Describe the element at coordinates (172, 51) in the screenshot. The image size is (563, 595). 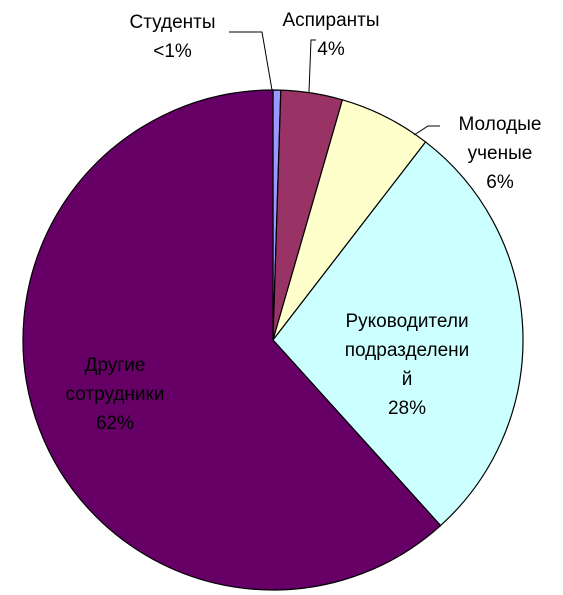
I see `slice-value: <1%` at that location.